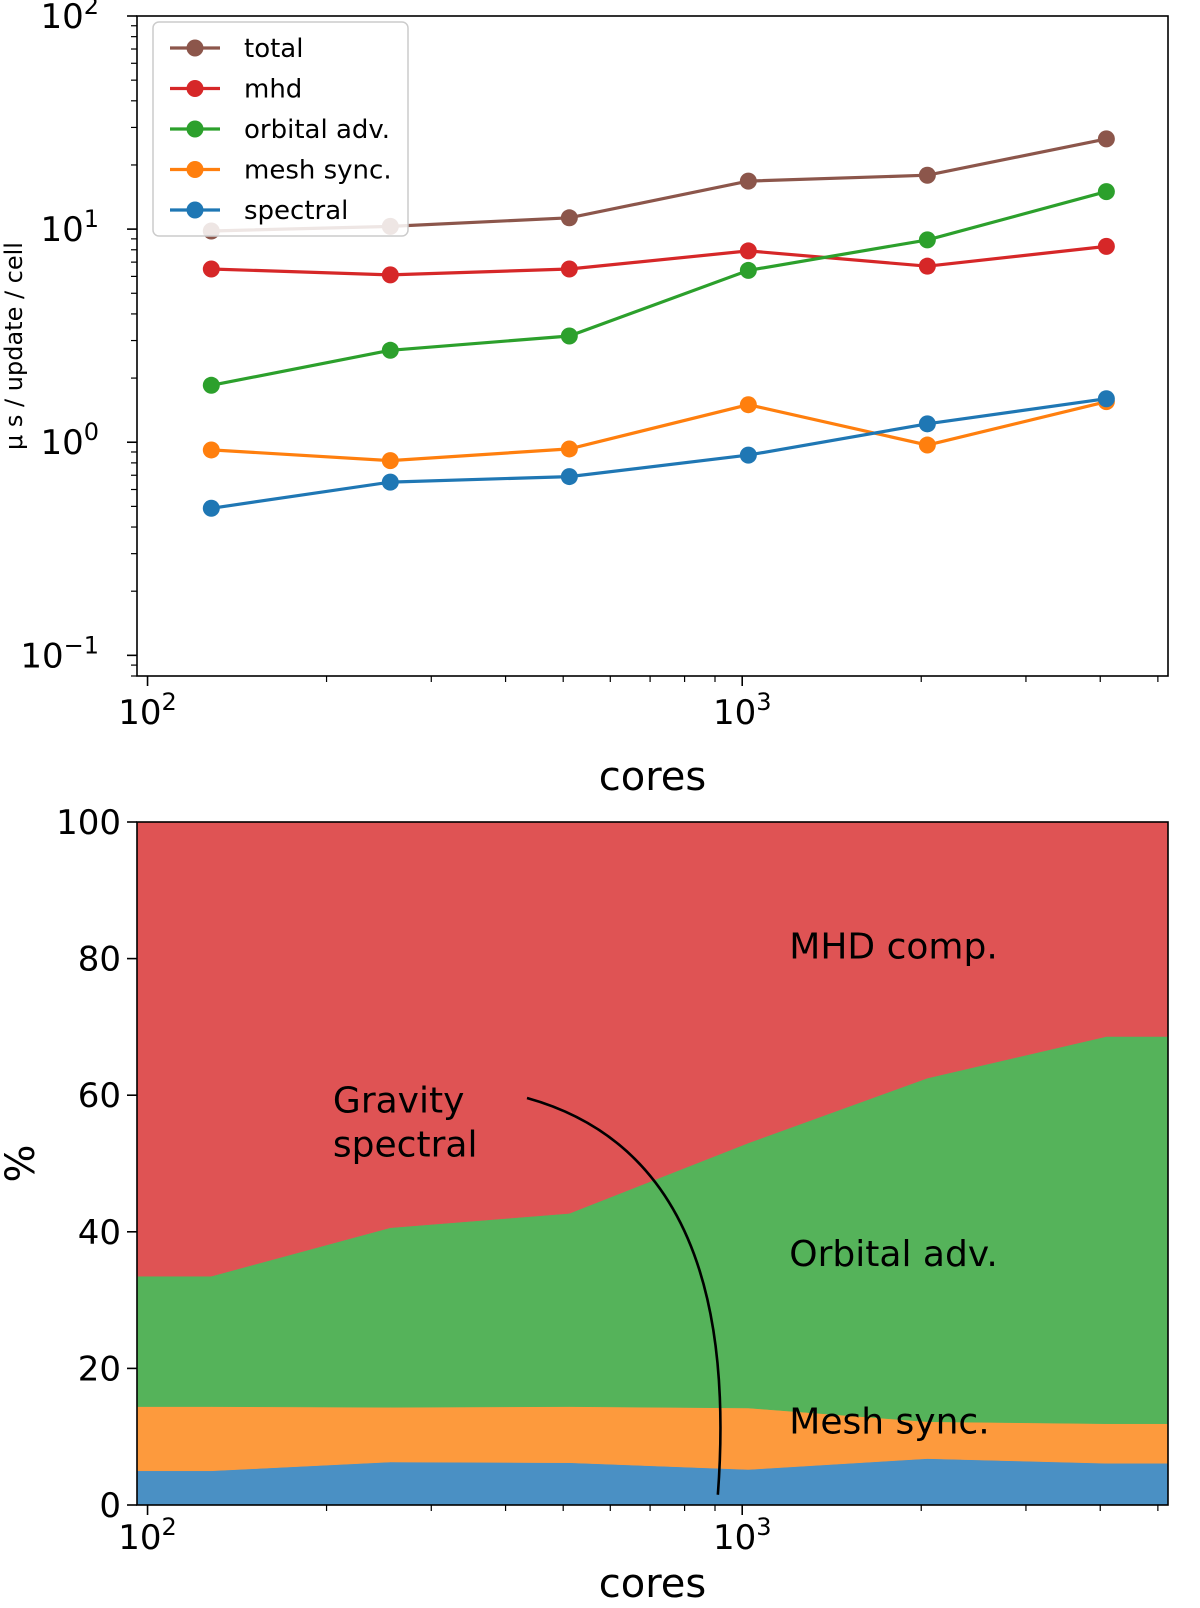 Image resolution: width=1200 pixels, height=1608 pixels. What do you see at coordinates (169, 1527) in the screenshot?
I see `bottom-x-tick-label-exponent: 2` at bounding box center [169, 1527].